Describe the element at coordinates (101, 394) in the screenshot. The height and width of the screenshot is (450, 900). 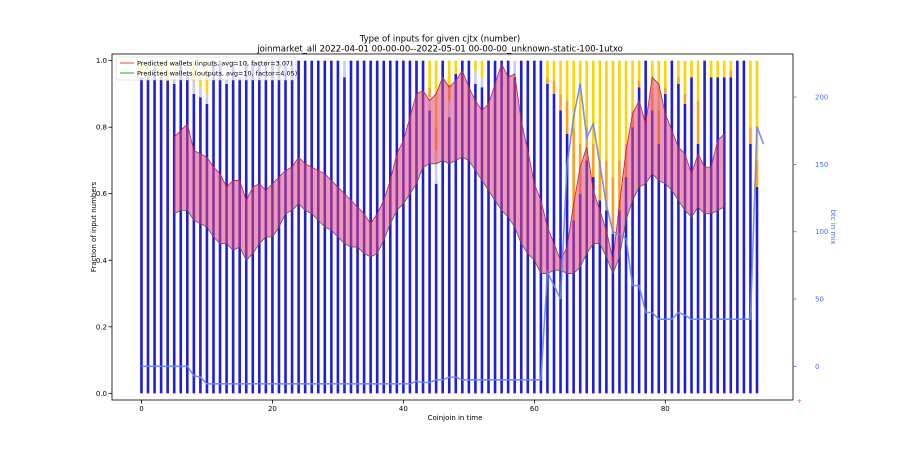
I see `y-tick-label: 0.0` at that location.